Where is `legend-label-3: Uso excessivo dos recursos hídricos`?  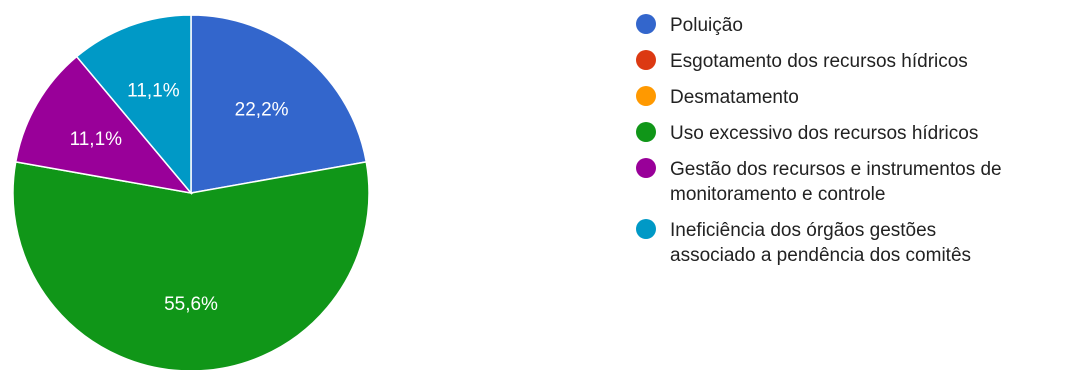 legend-label-3: Uso excessivo dos recursos hídricos is located at coordinates (824, 133).